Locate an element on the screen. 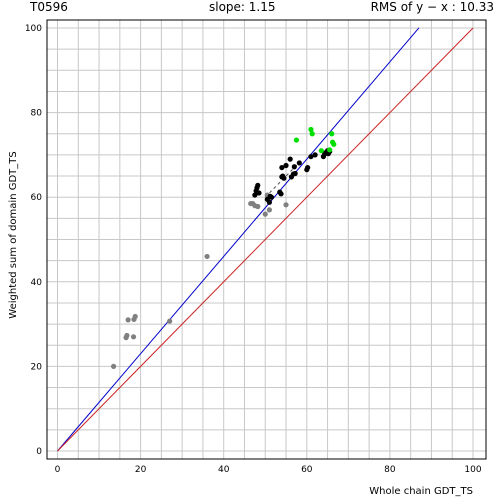 This screenshot has height=500, width=500. x-axis-label: Whole chain GDT_TS is located at coordinates (421, 491).